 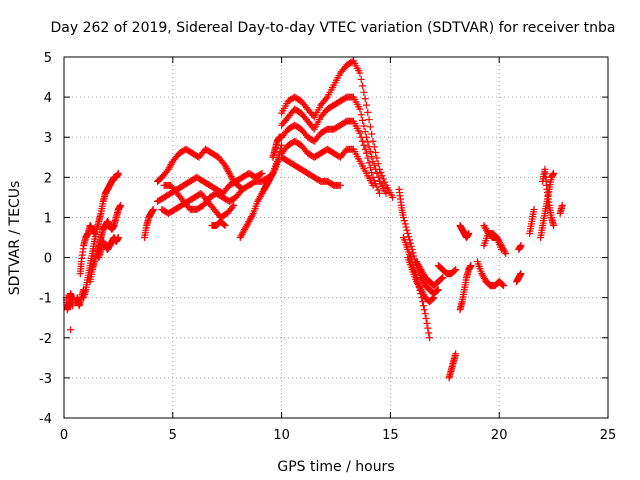 I want to click on x-tick-label: 0, so click(x=64, y=435).